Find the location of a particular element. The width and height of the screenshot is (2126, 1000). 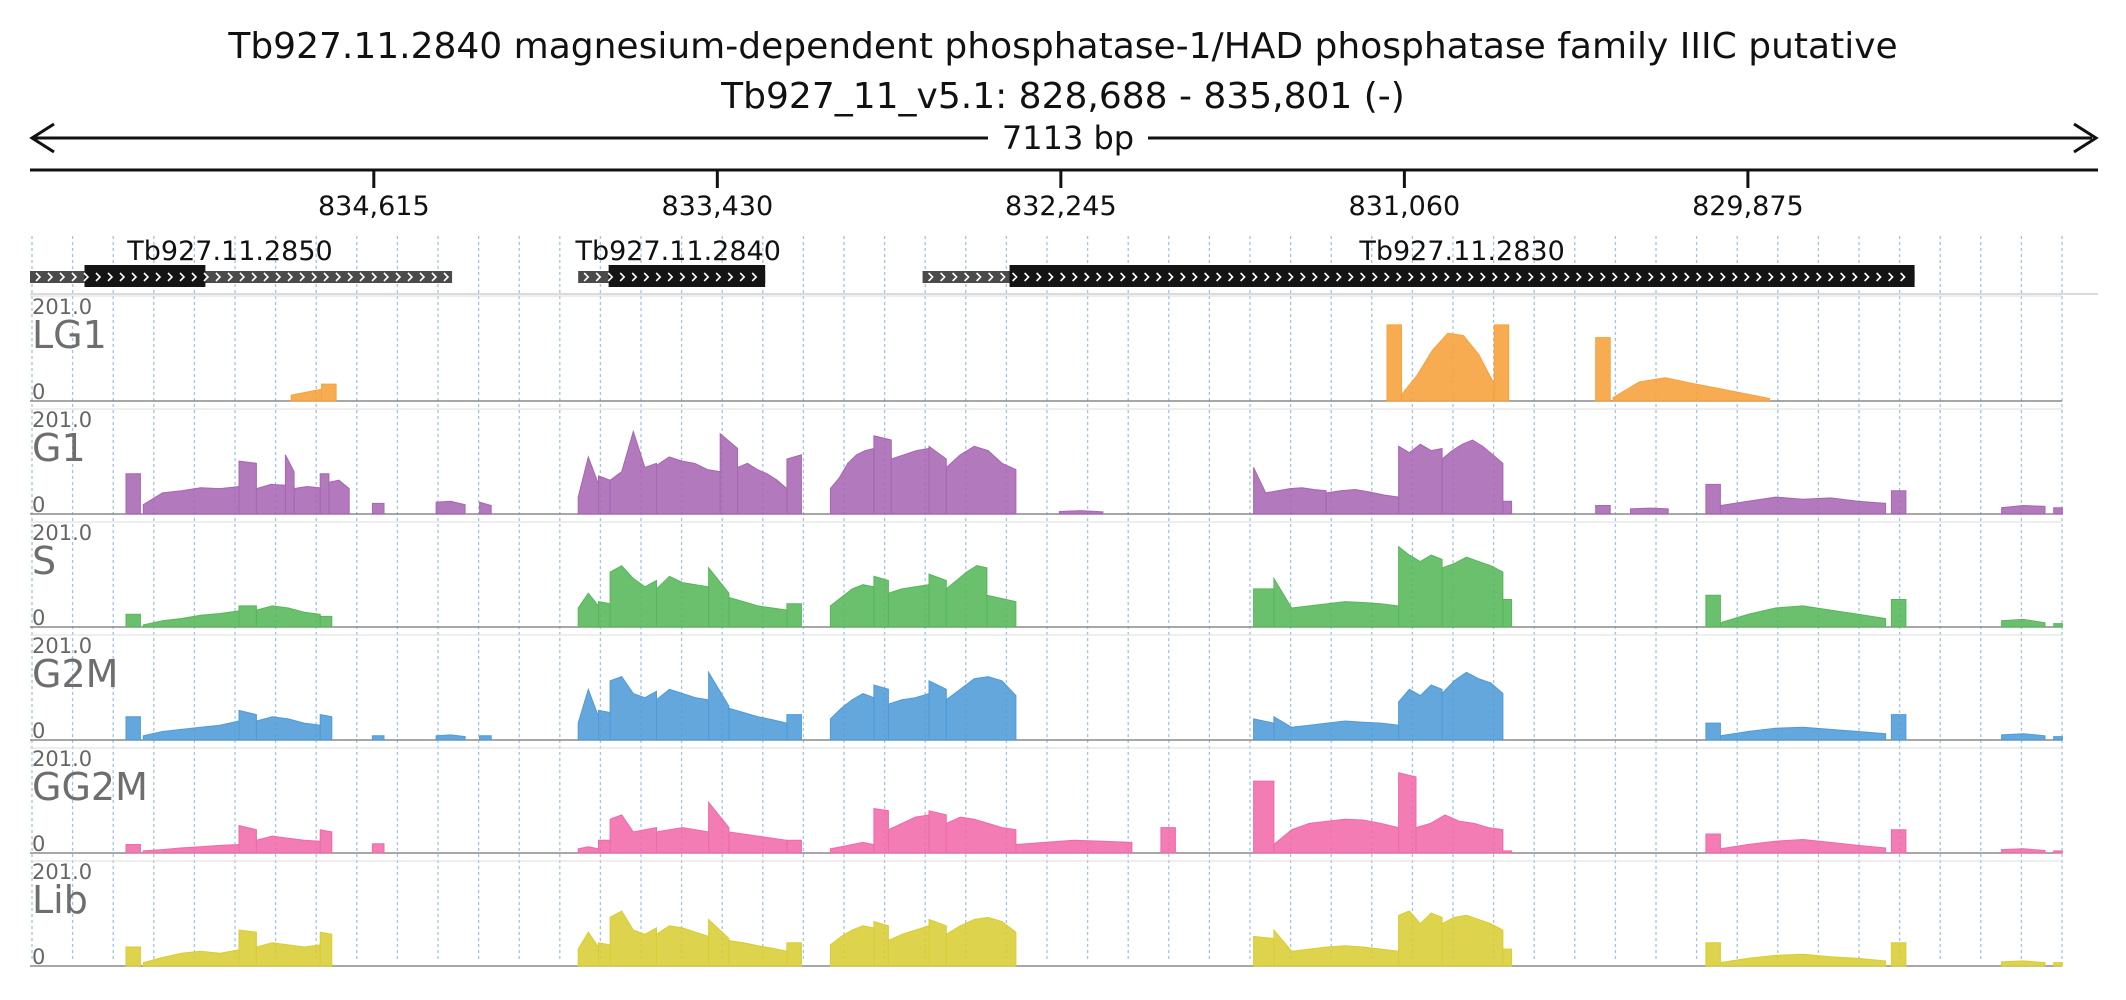

chart-subtitle: Tb927_11_v5.1: 828,688 - 835,801 (-) is located at coordinates (1062, 96).